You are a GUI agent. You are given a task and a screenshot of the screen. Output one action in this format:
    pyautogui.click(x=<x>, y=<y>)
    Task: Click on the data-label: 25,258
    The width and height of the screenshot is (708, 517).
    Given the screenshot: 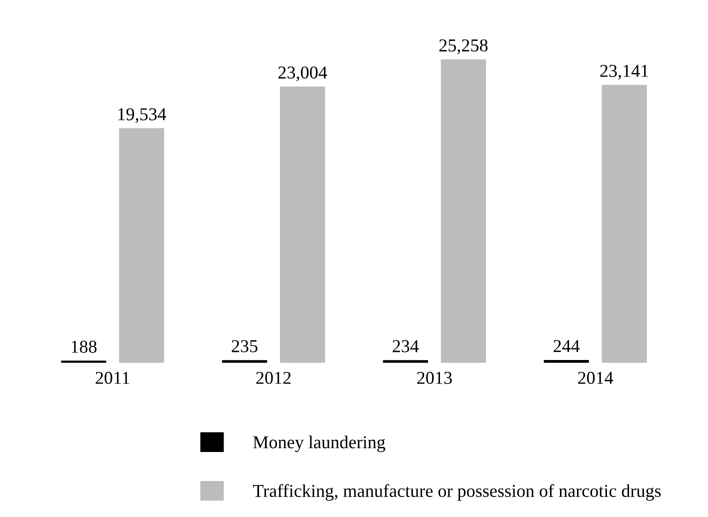 What is the action you would take?
    pyautogui.click(x=463, y=46)
    